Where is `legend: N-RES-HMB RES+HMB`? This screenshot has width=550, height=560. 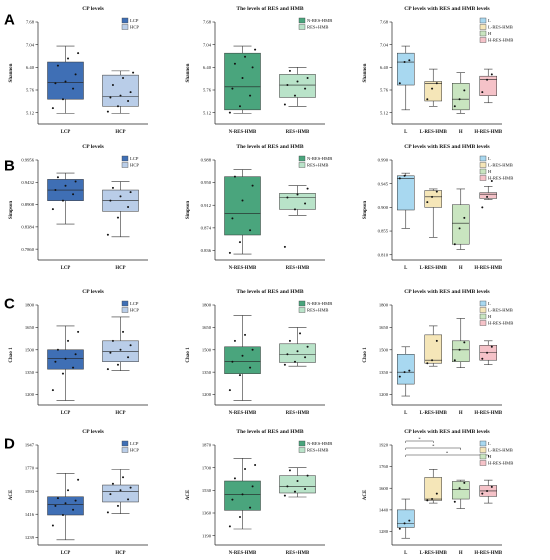
legend: N-RES-HMB RES+HMB is located at coordinates (315, 306).